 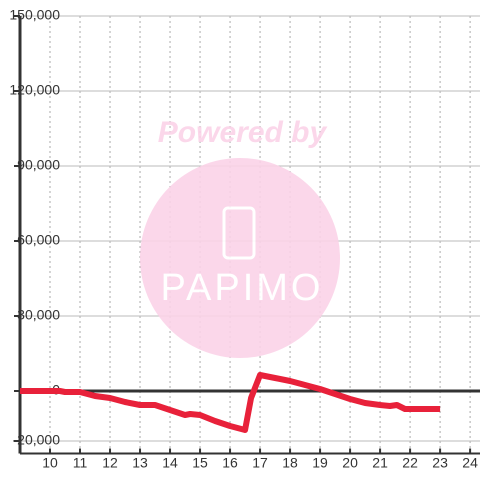 What do you see at coordinates (470, 463) in the screenshot?
I see `x-tick-label: 24` at bounding box center [470, 463].